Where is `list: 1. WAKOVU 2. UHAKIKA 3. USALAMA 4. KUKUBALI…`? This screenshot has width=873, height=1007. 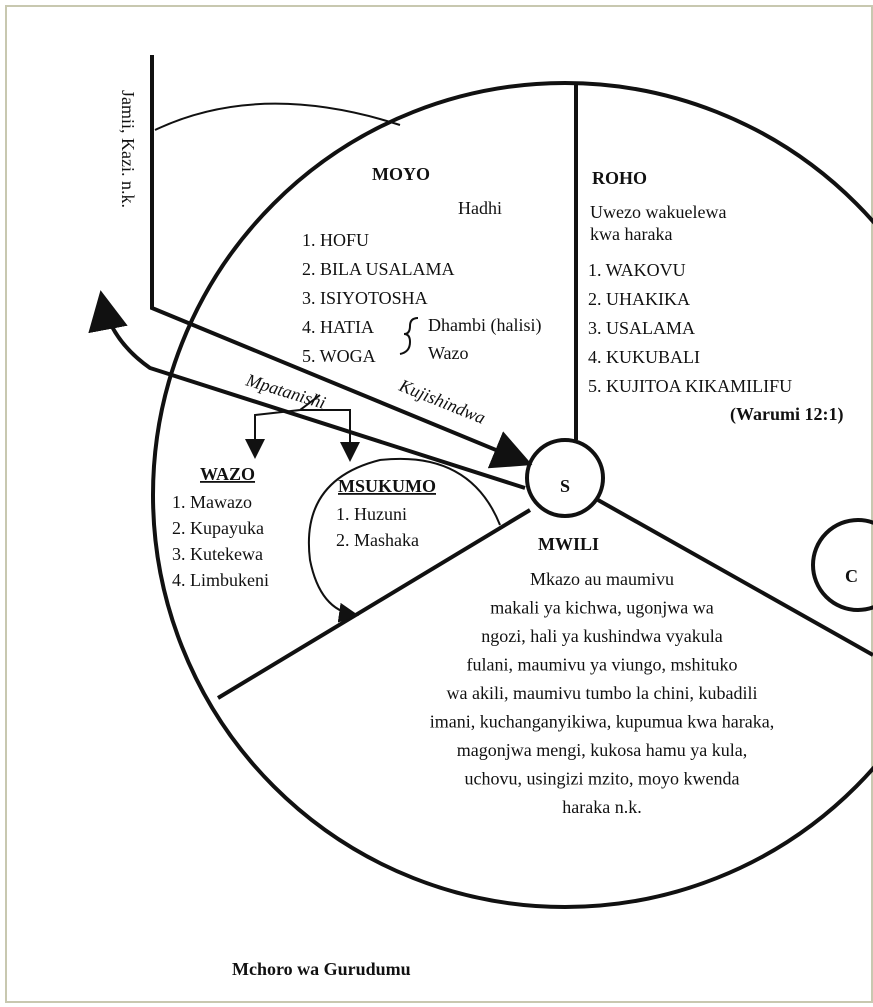 list: 1. WAKOVU 2. UHAKIKA 3. USALAMA 4. KUKUBALI… is located at coordinates (690, 328).